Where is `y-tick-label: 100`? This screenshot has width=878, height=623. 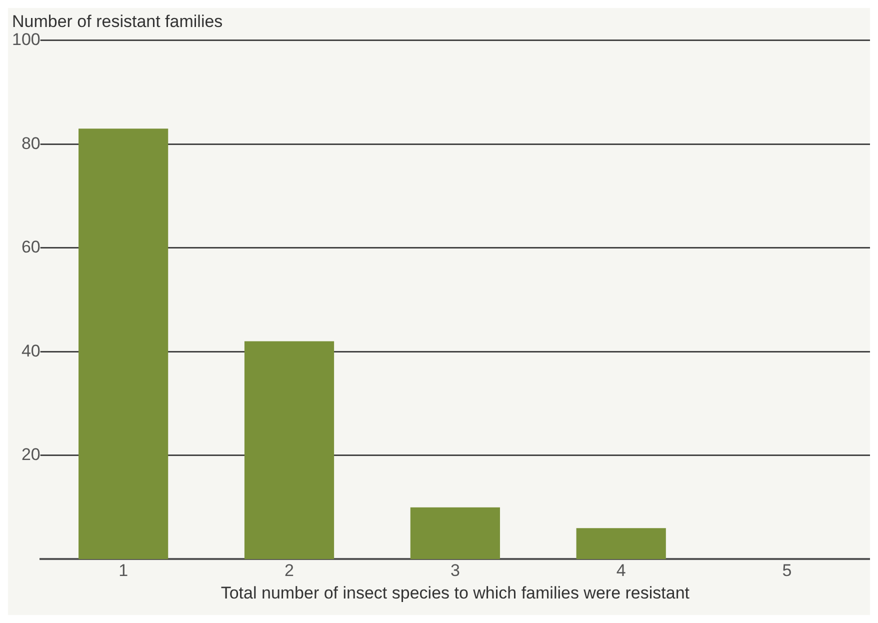 y-tick-label: 100 is located at coordinates (26, 40).